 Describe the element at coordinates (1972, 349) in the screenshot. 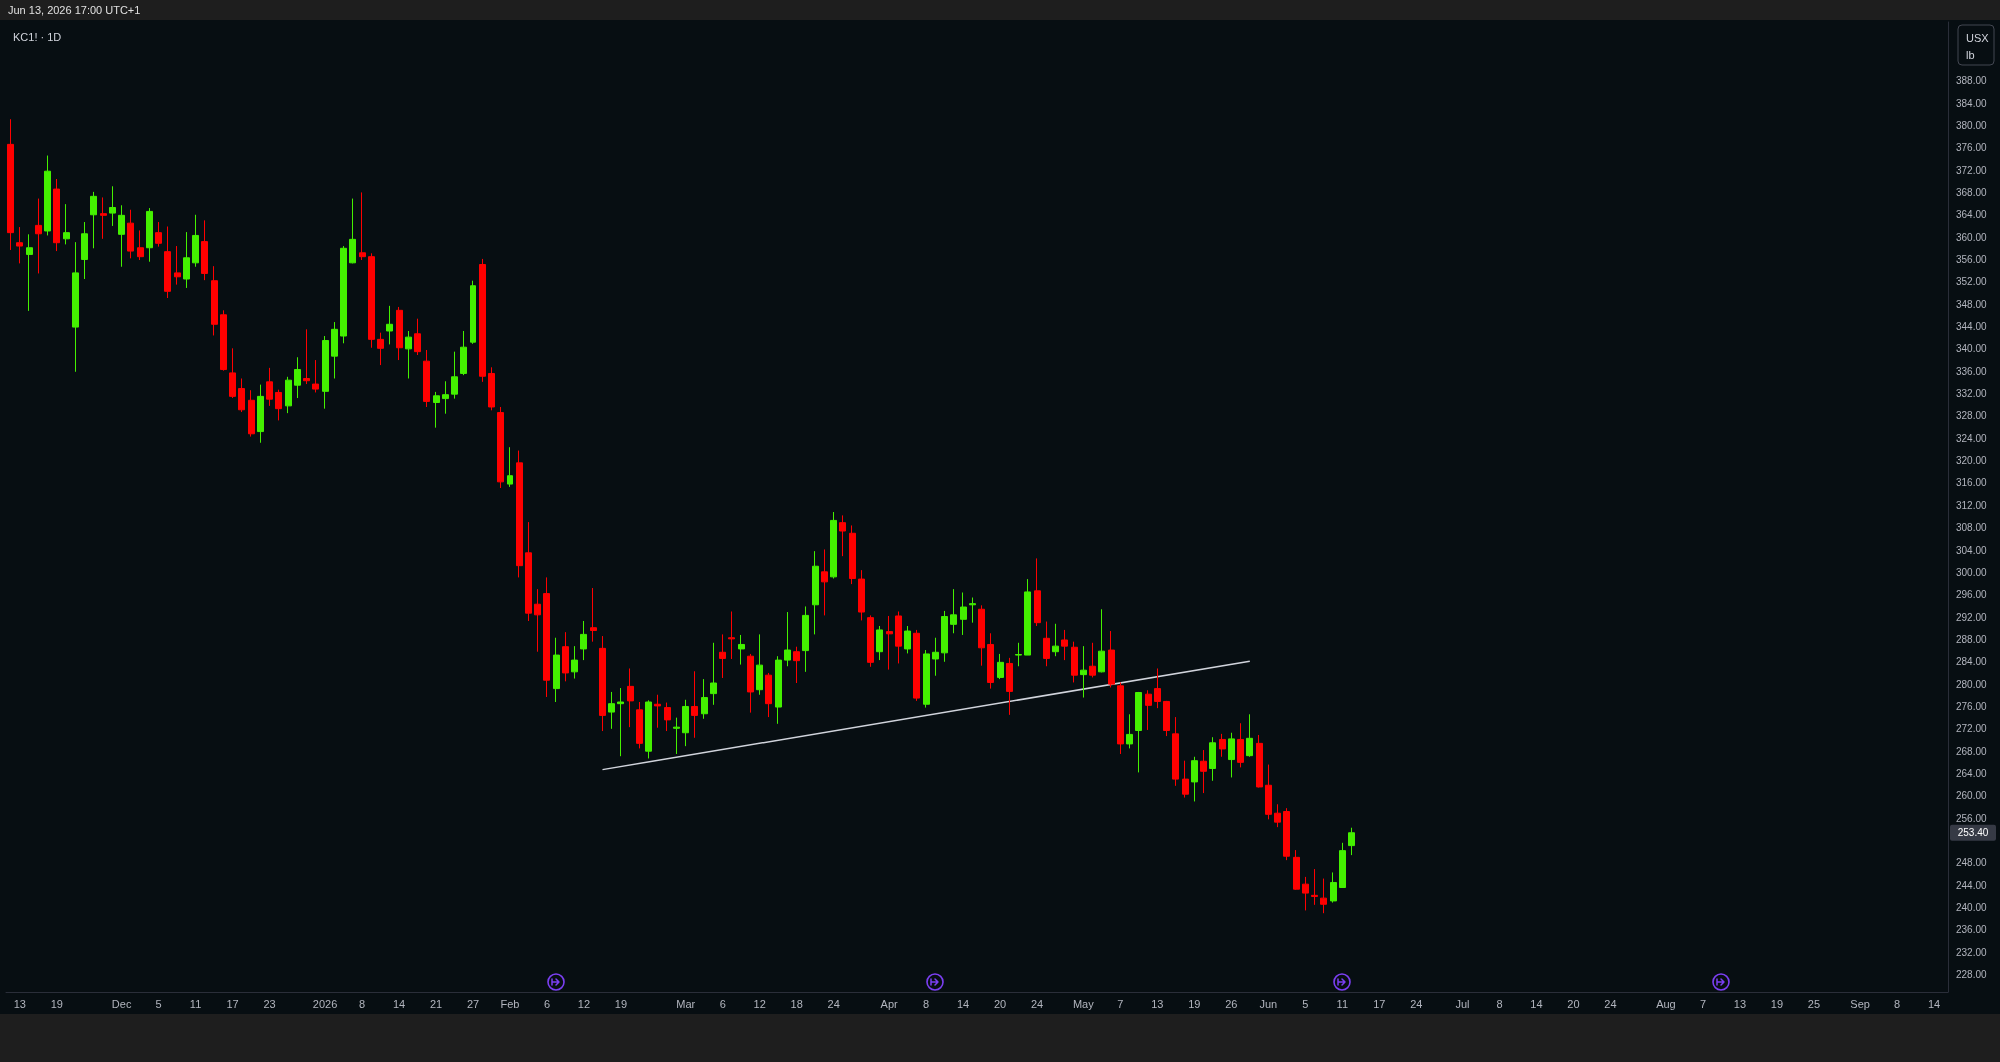

I see `y-tick-label: 340.00` at that location.